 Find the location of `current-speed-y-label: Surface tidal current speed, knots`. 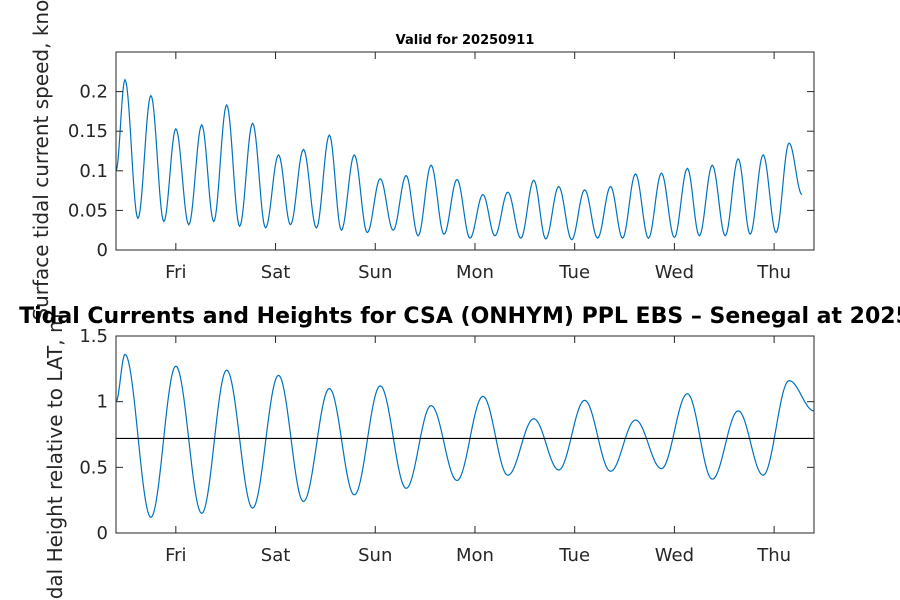

current-speed-y-label: Surface tidal current speed, knots is located at coordinates (41, 160).